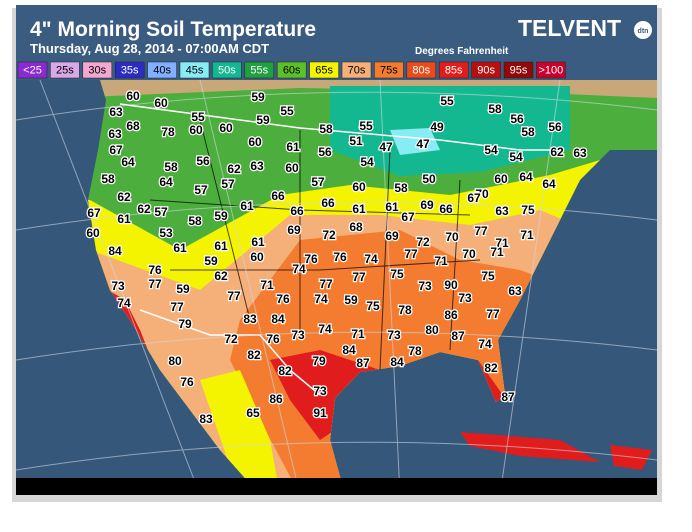 This screenshot has height=532, width=692. I want to click on station-value: 84, so click(115, 251).